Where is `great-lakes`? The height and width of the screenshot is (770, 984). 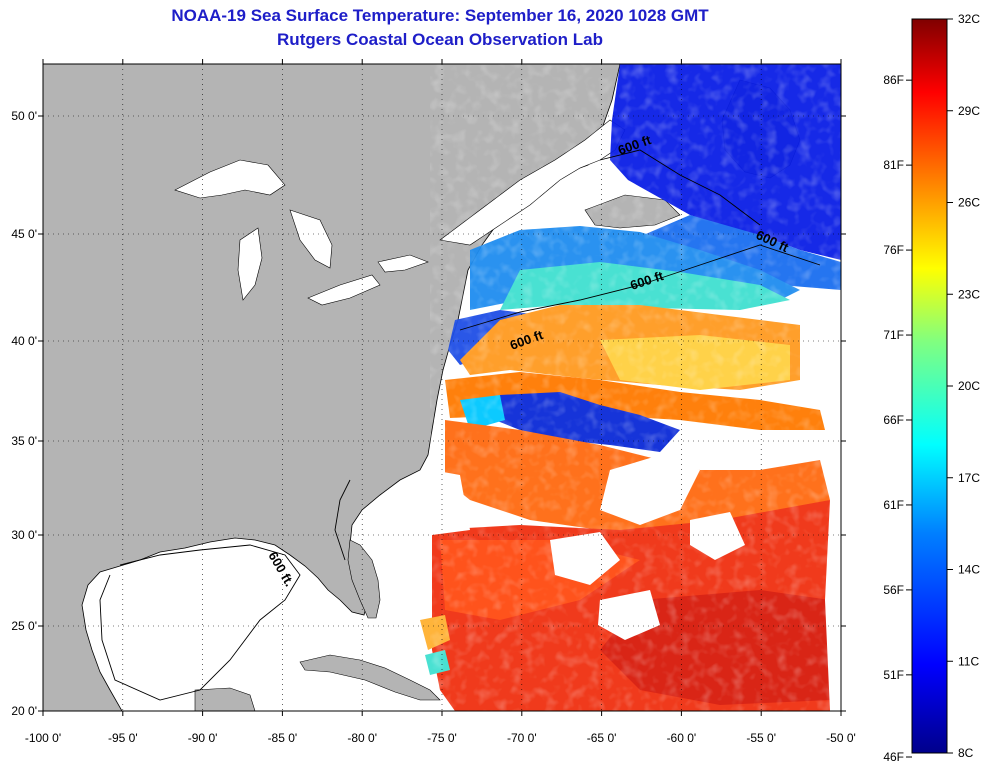 great-lakes is located at coordinates (301, 232).